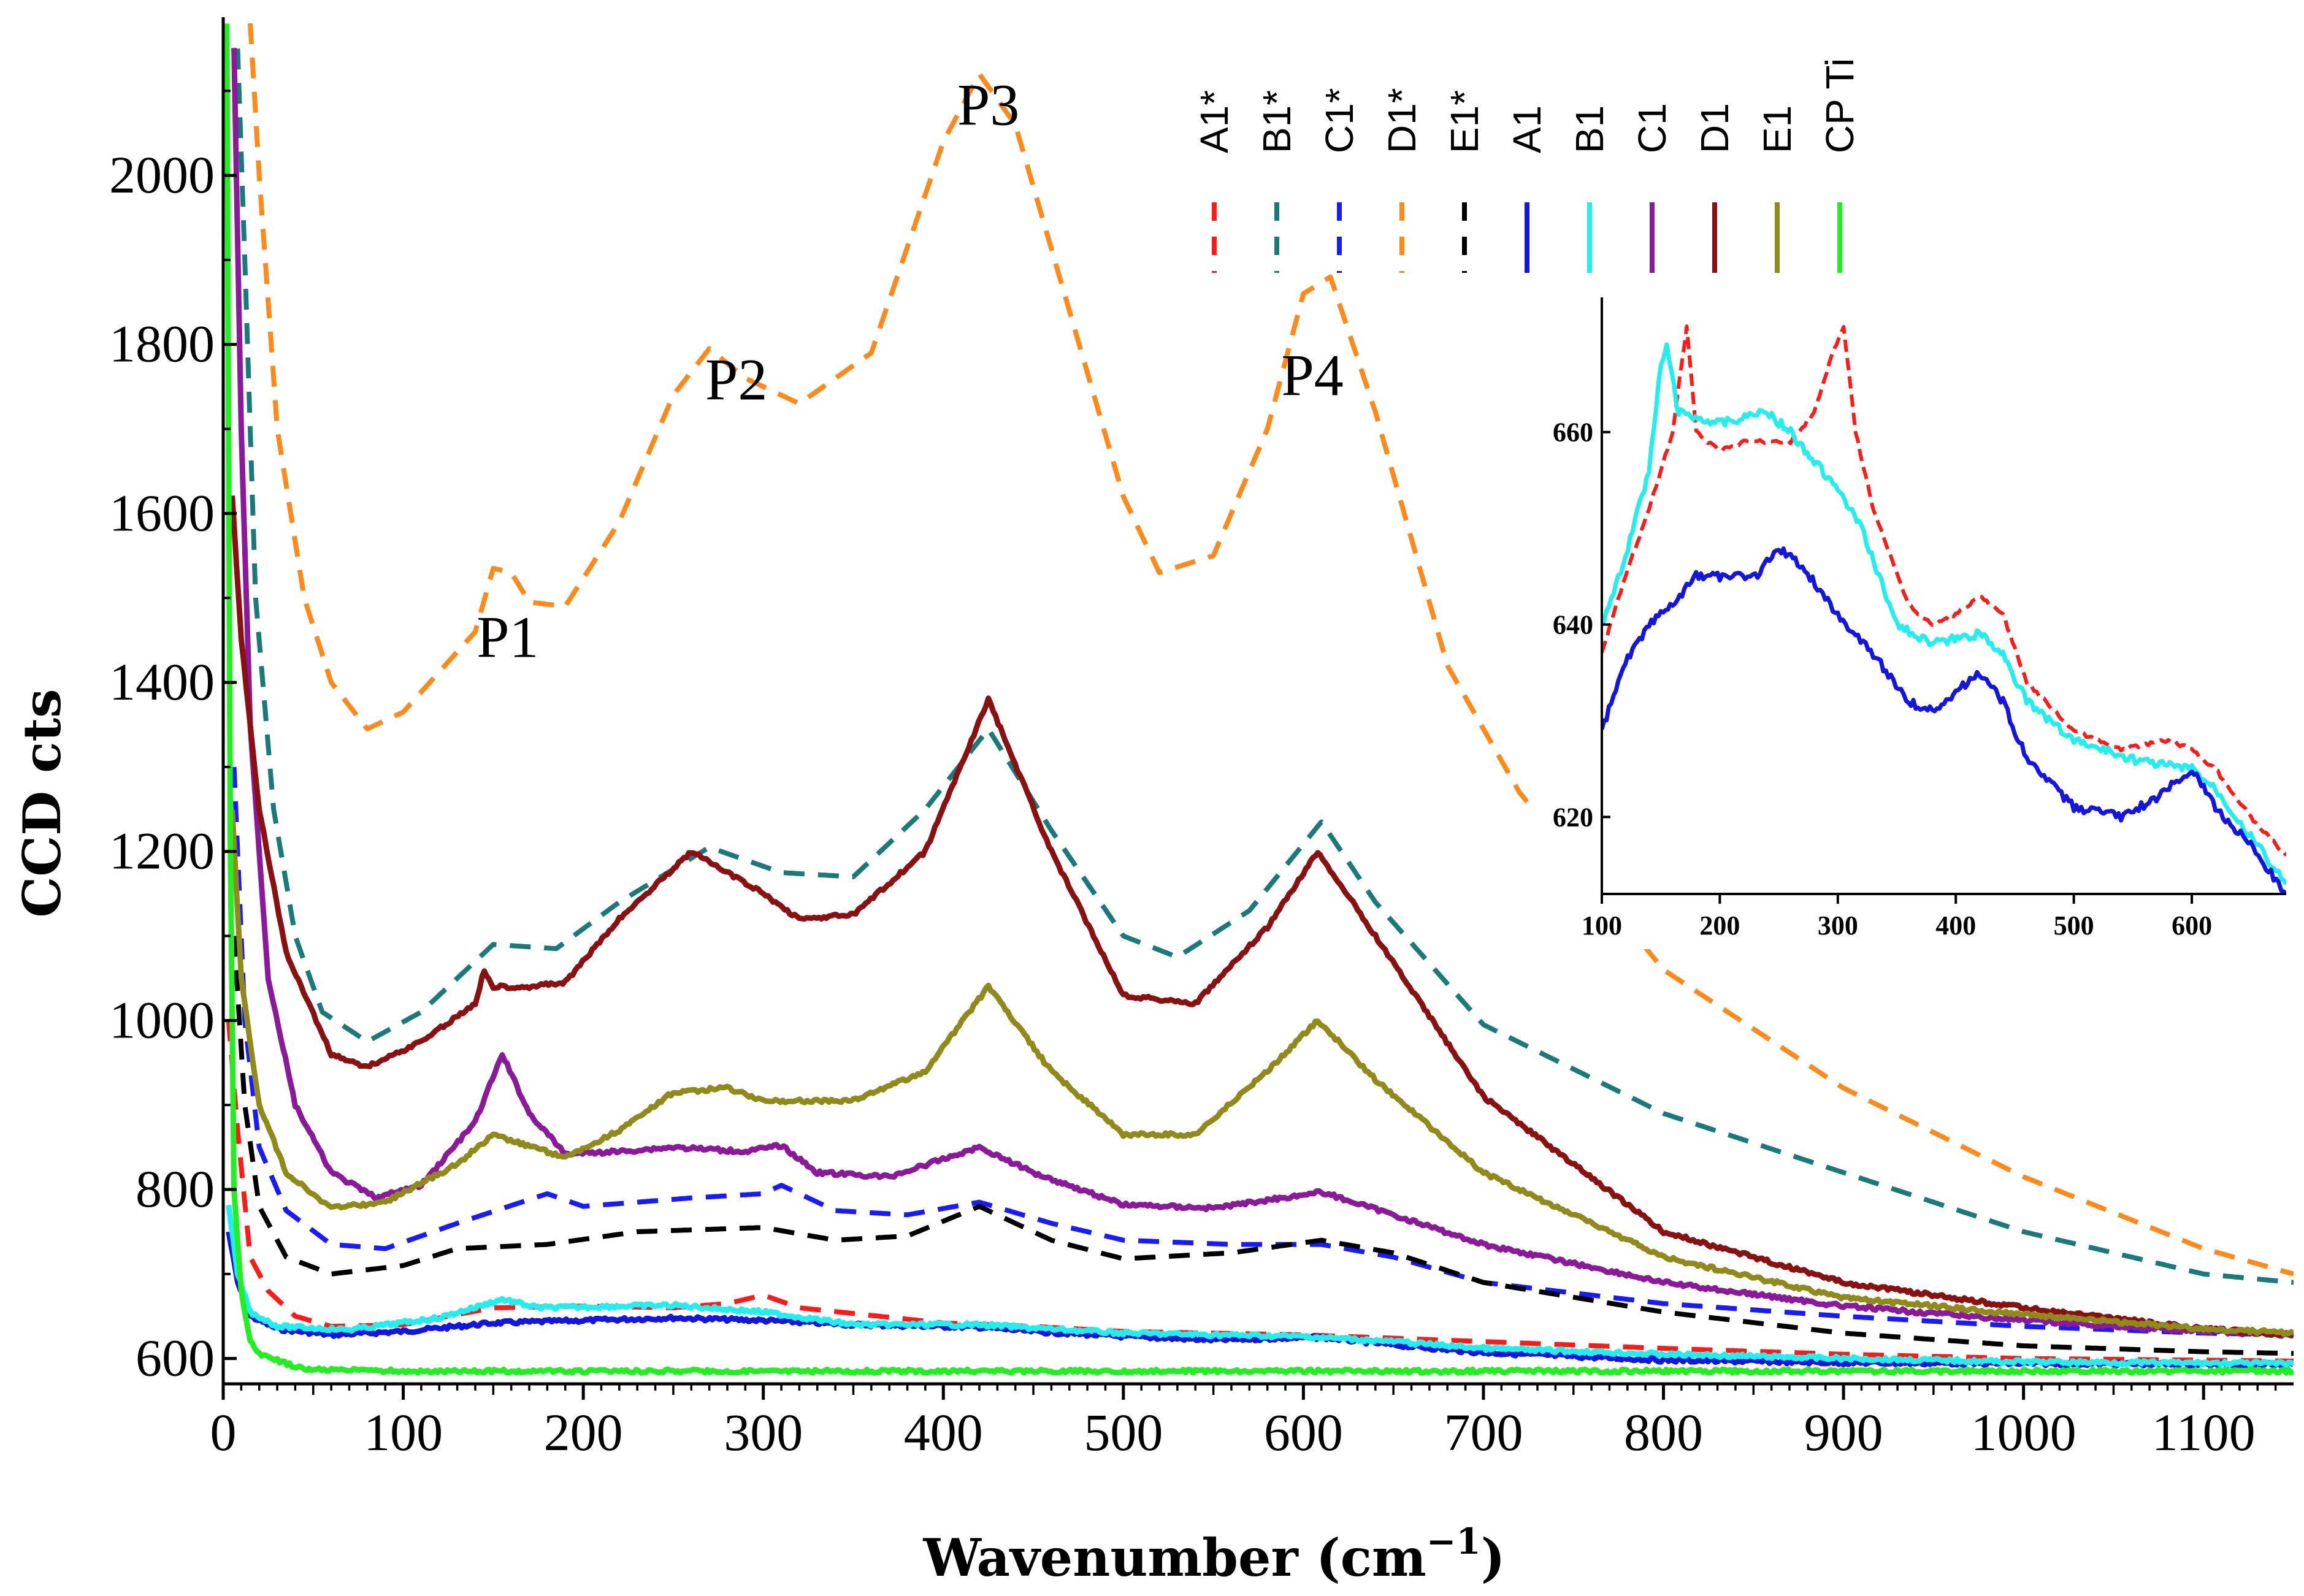 The height and width of the screenshot is (1596, 2304). I want to click on inset-y-tick-label: 620, so click(1573, 817).